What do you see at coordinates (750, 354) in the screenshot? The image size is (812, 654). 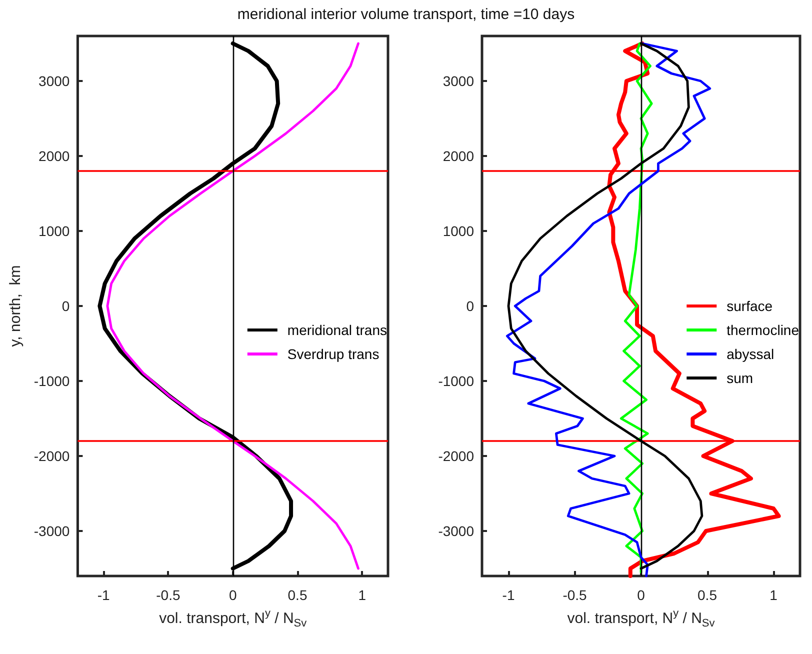 I see `legend-label: abyssal` at bounding box center [750, 354].